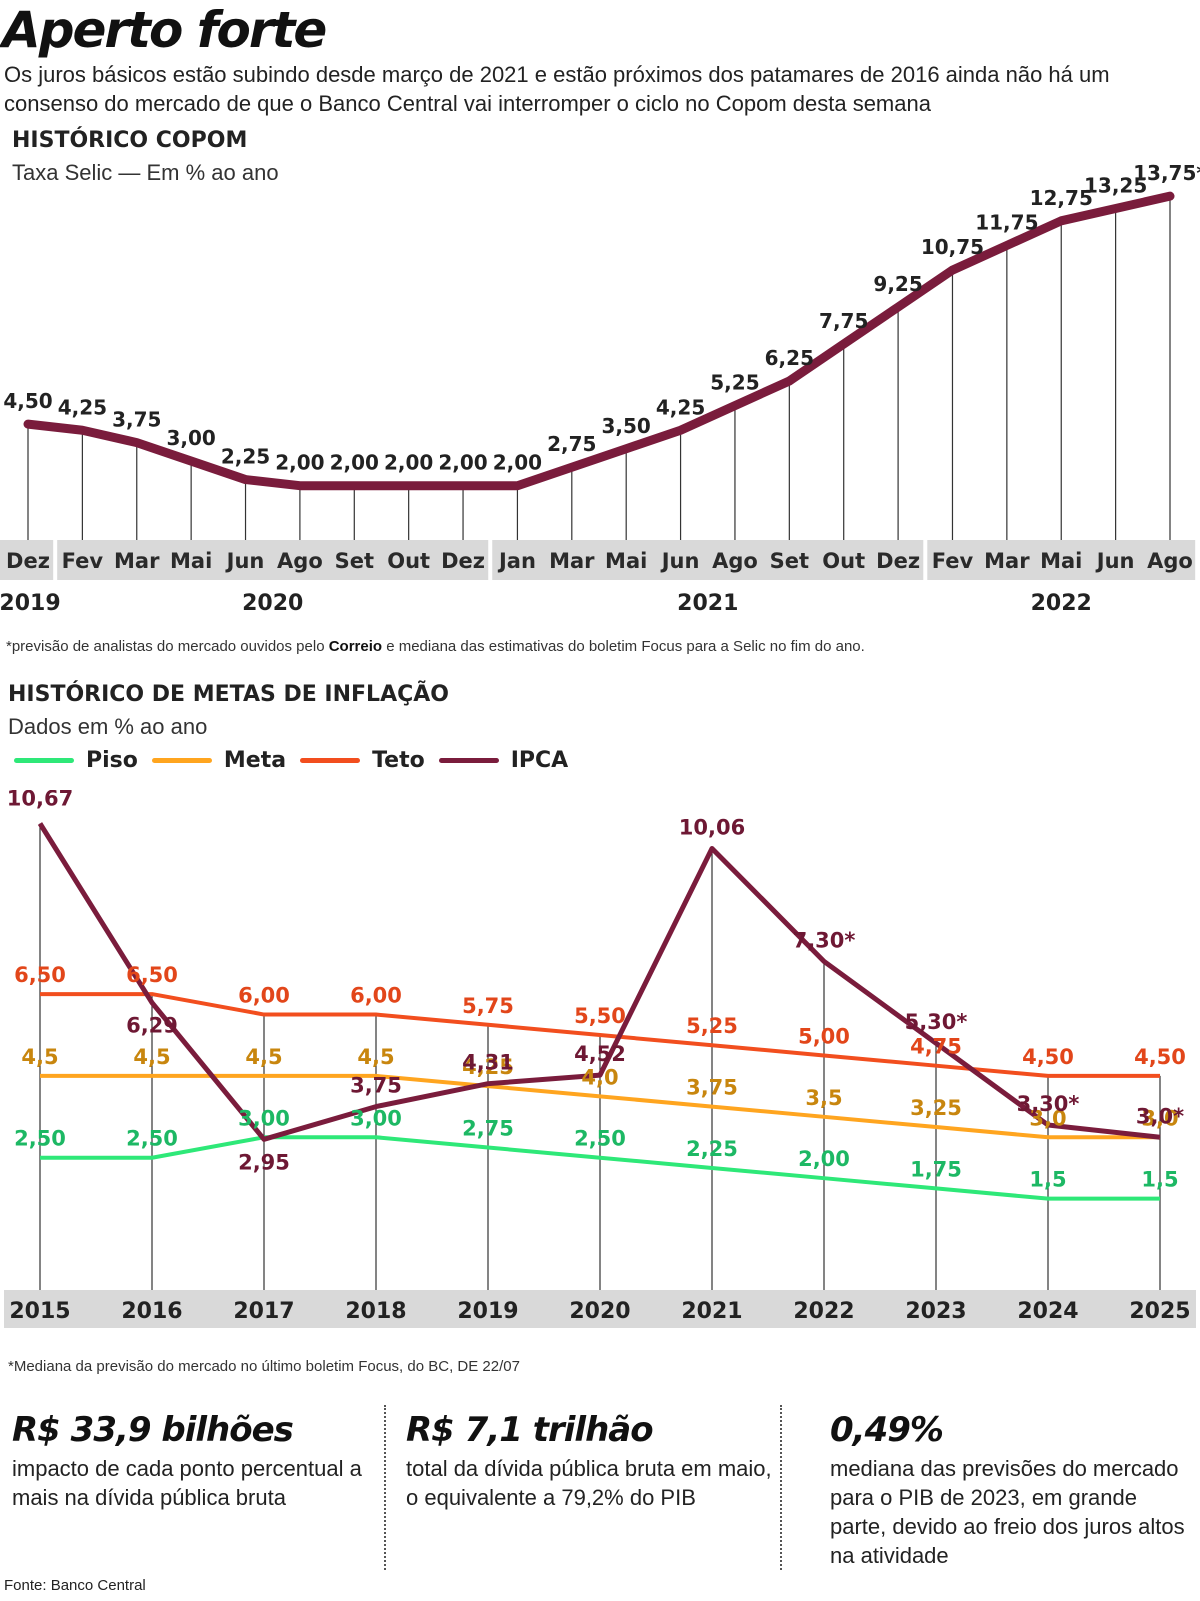 The image size is (1200, 1601). What do you see at coordinates (1047, 1311) in the screenshot?
I see `x-tick-label: 2024` at bounding box center [1047, 1311].